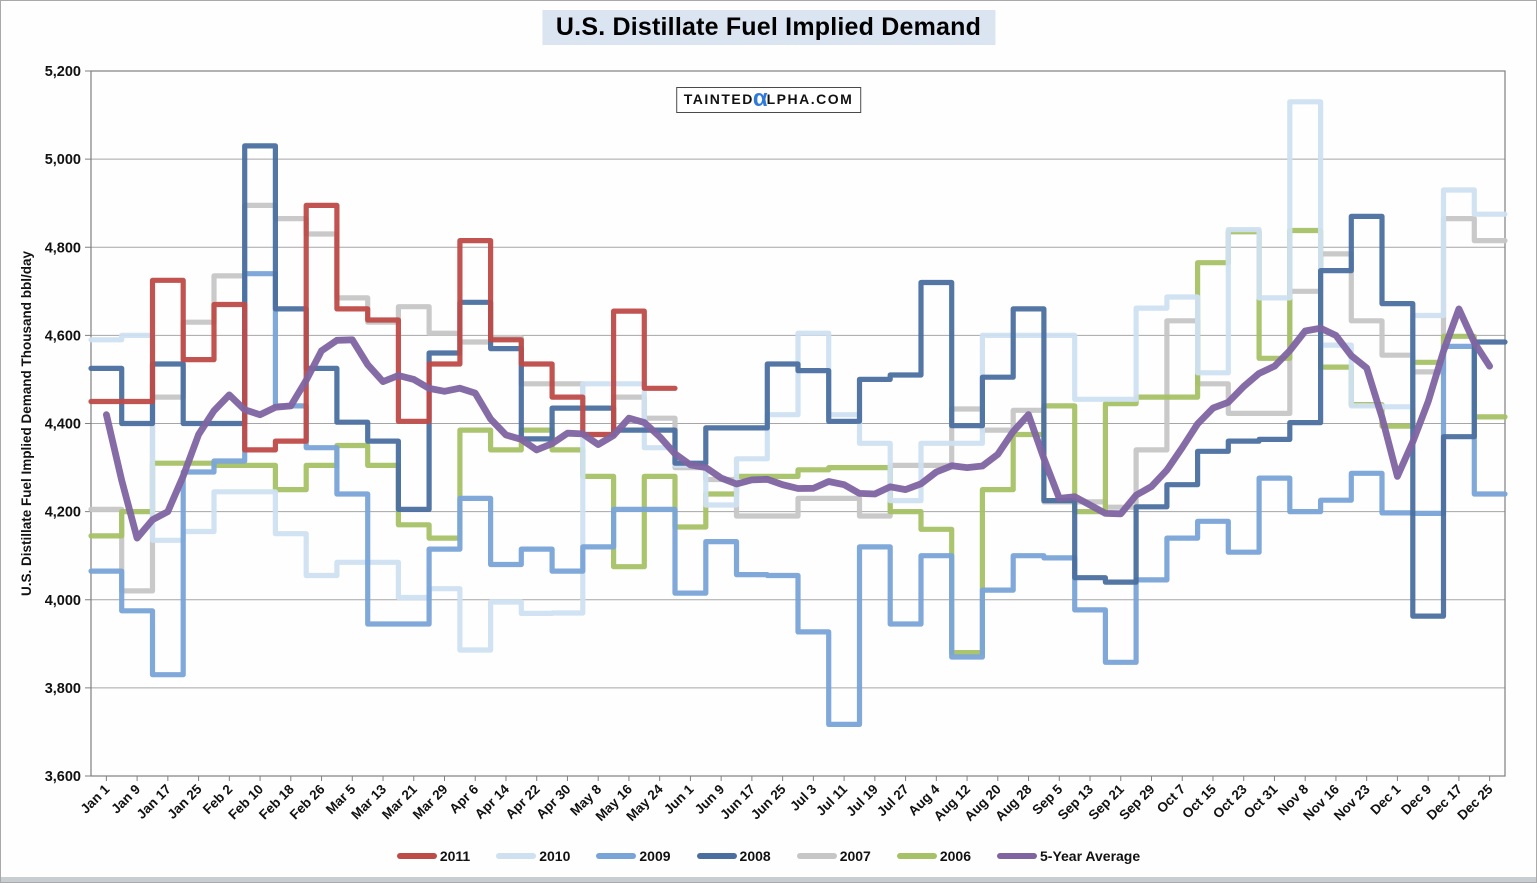 The image size is (1537, 883). I want to click on legend-item-2007: 2007, so click(833, 856).